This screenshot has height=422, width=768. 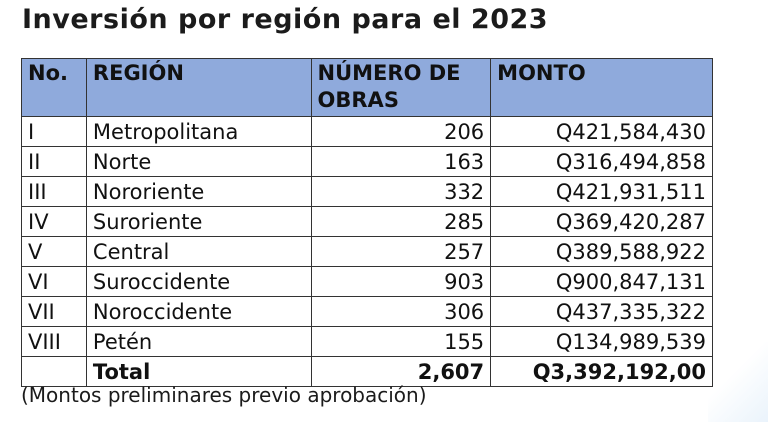 What do you see at coordinates (601, 87) in the screenshot?
I see `header-monto: MONTO` at bounding box center [601, 87].